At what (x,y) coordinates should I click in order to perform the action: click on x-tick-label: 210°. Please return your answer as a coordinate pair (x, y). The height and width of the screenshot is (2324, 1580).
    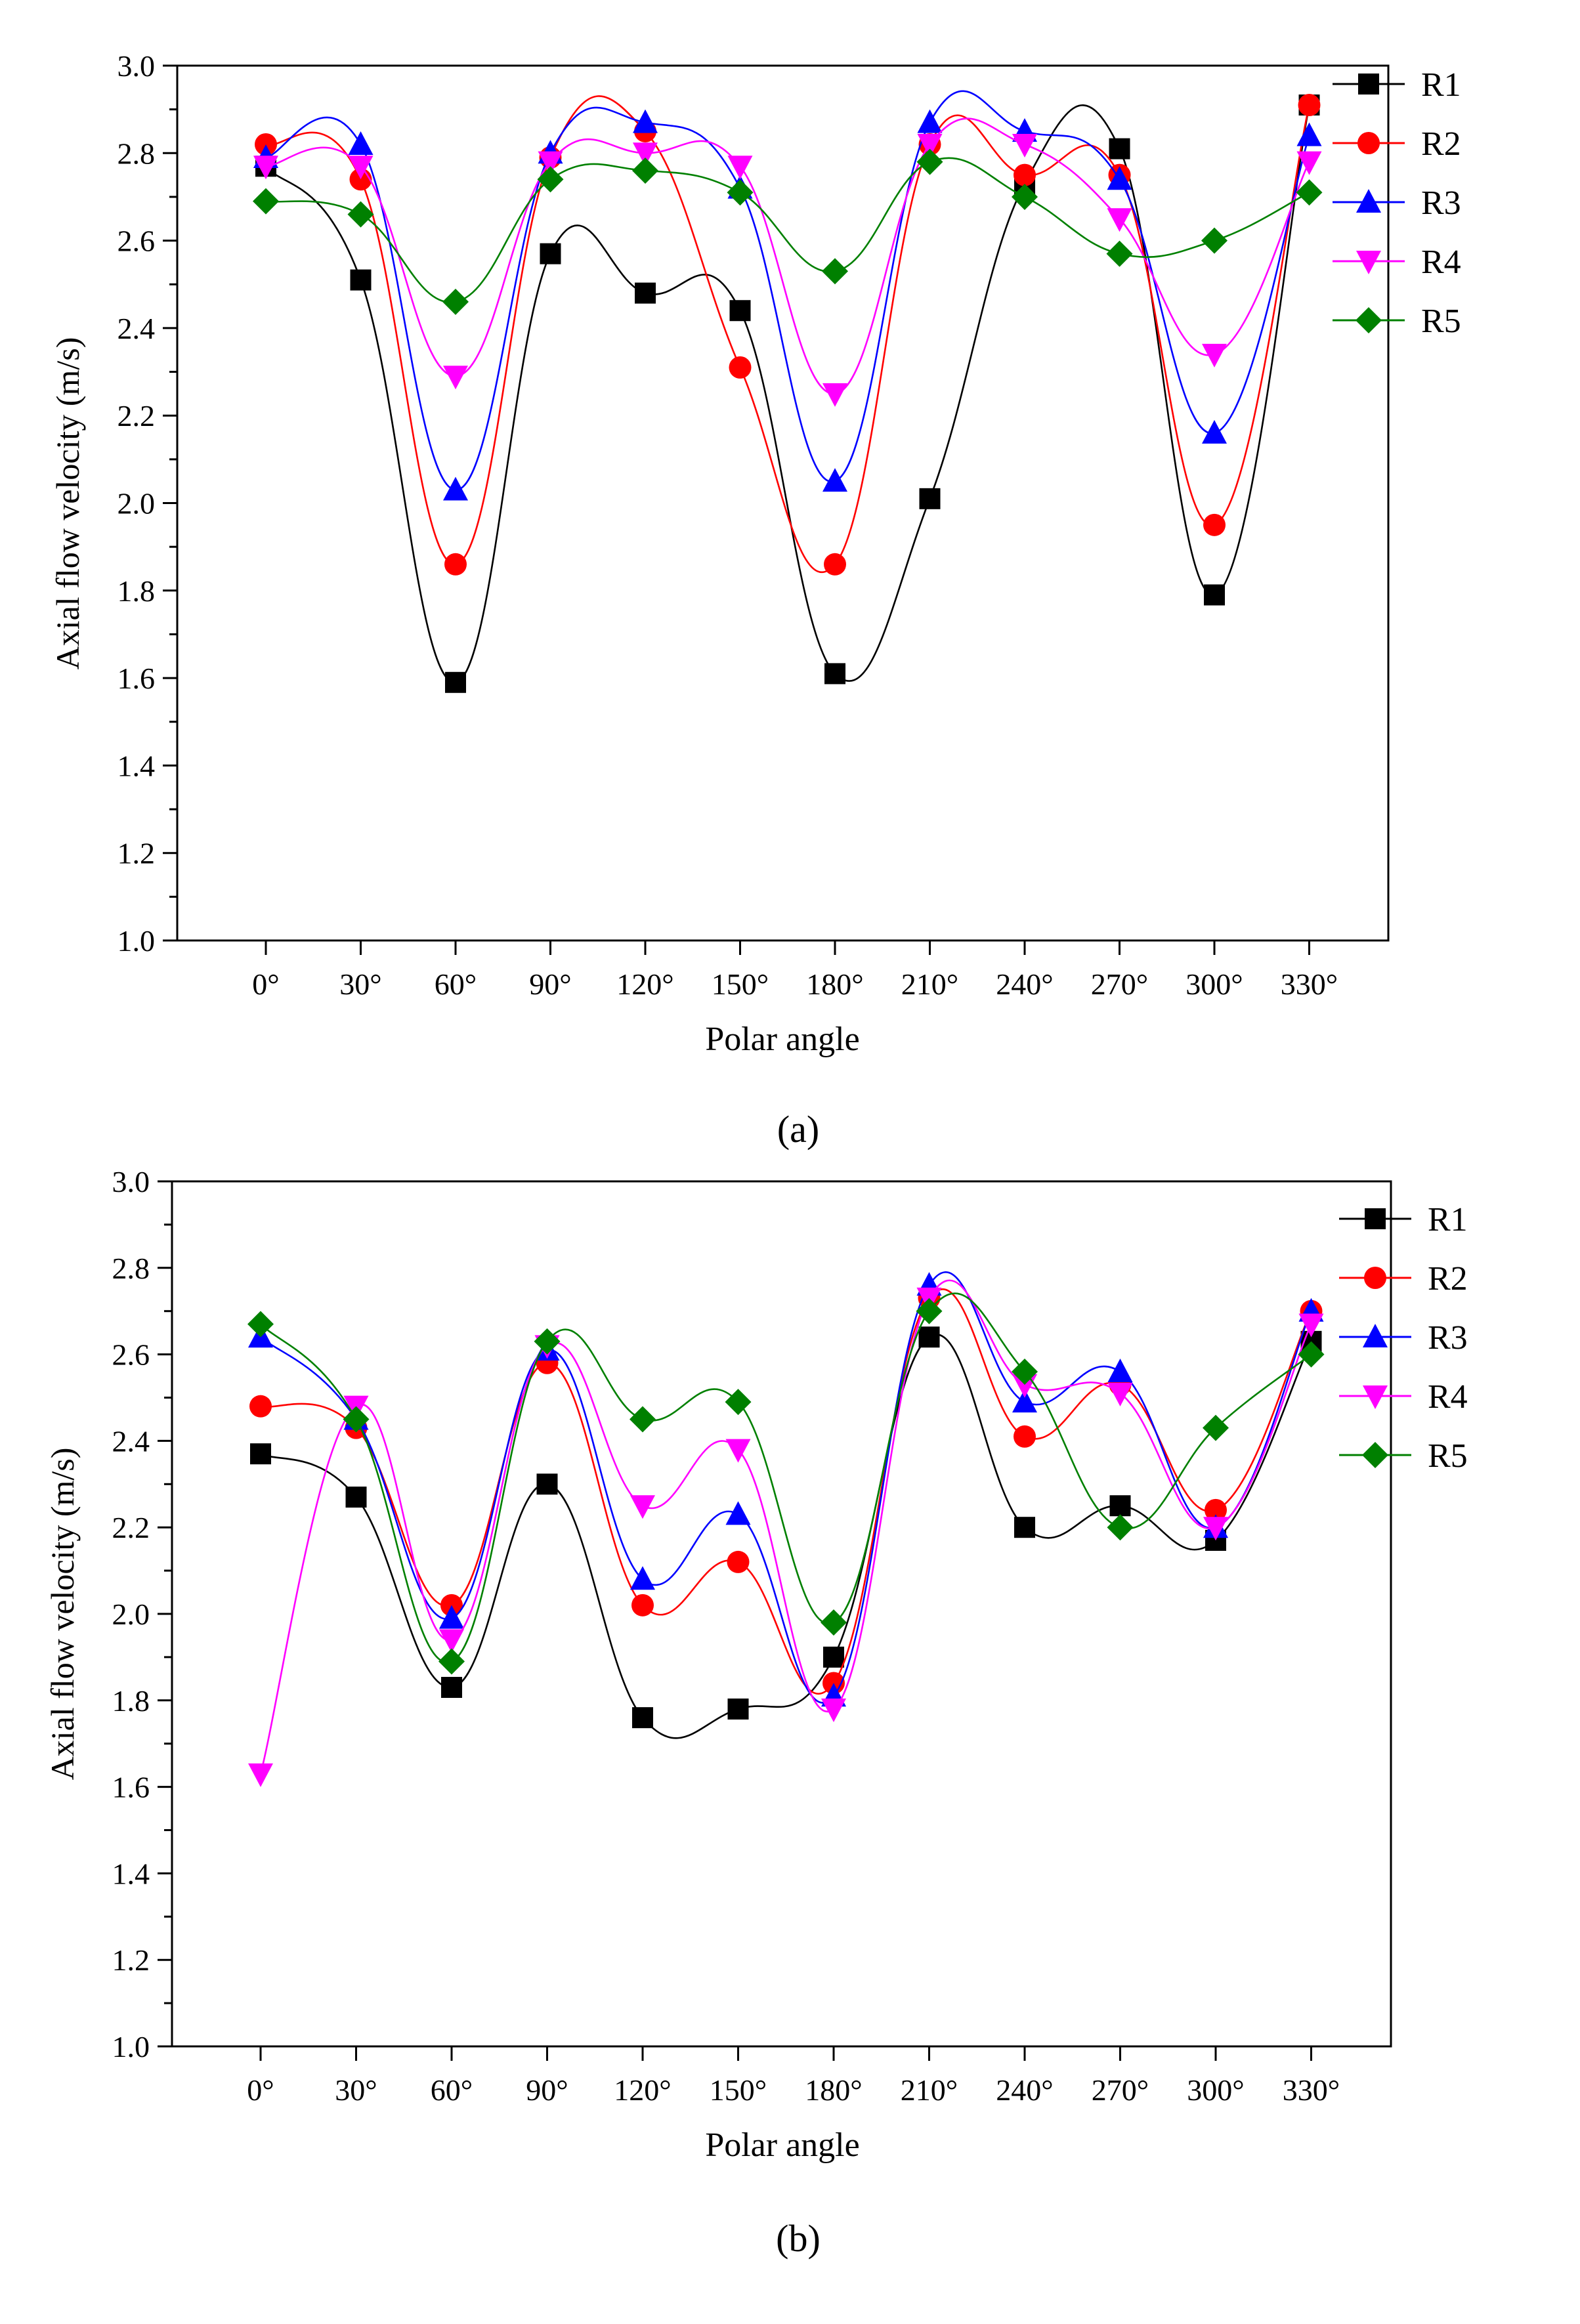
    Looking at the image, I should click on (929, 984).